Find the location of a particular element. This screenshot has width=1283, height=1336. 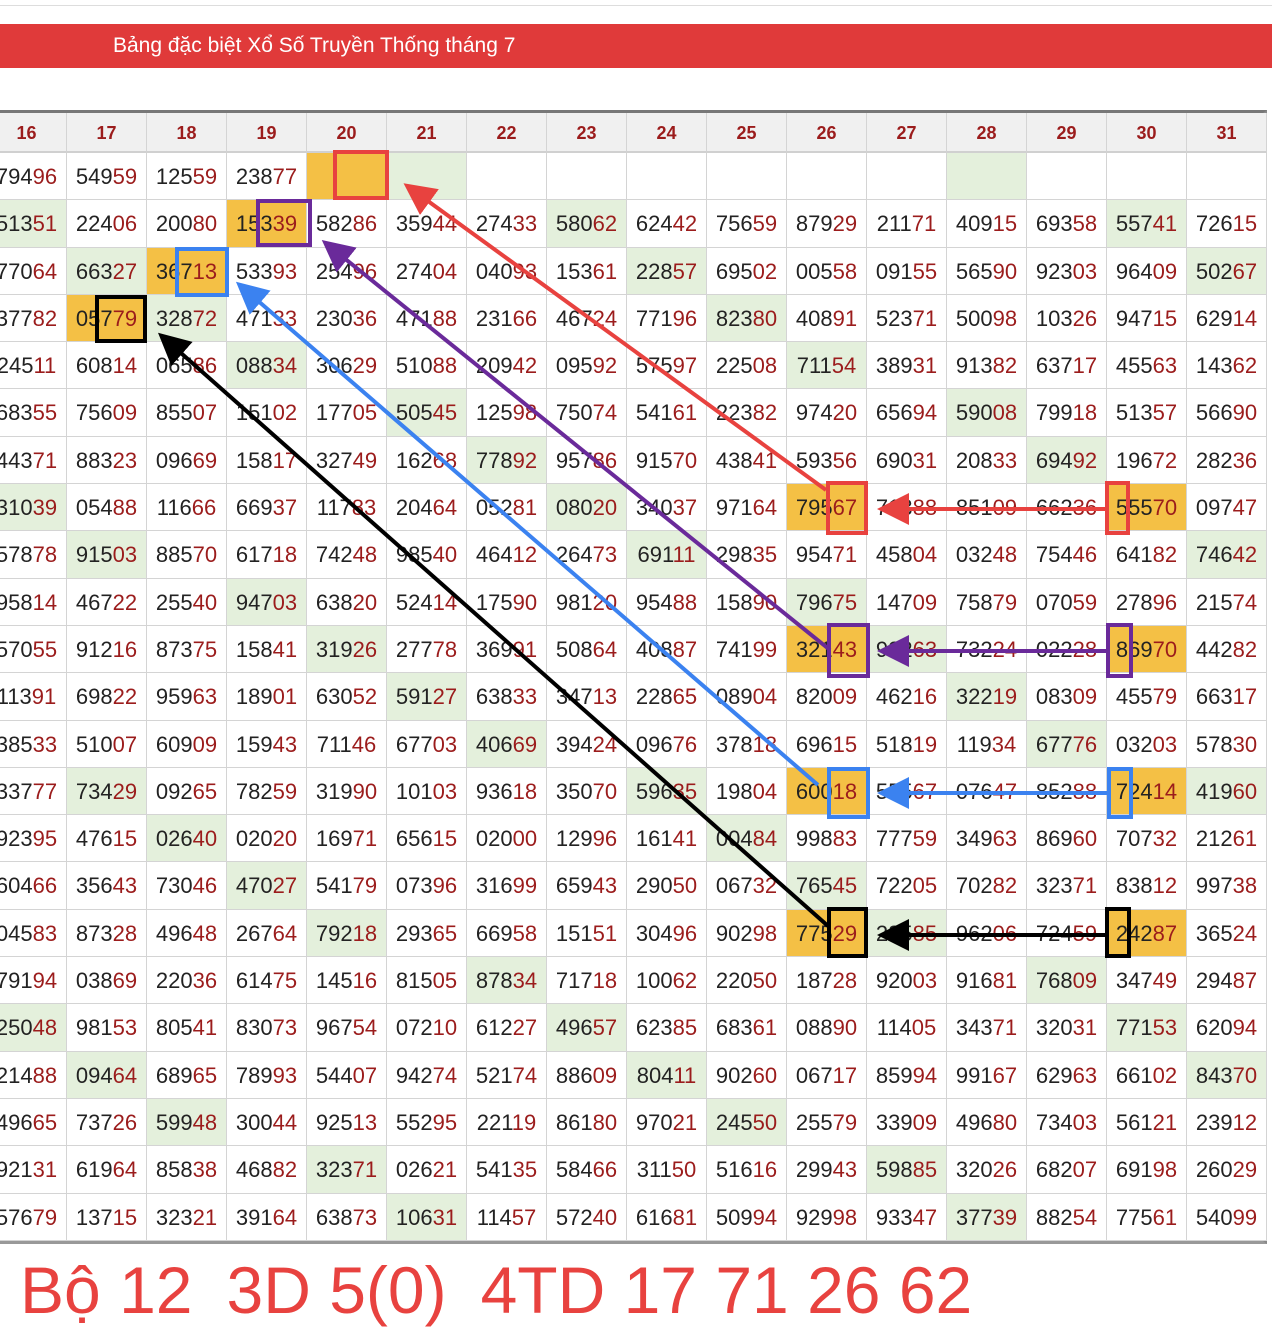

number-head: 349 is located at coordinates (974, 839).